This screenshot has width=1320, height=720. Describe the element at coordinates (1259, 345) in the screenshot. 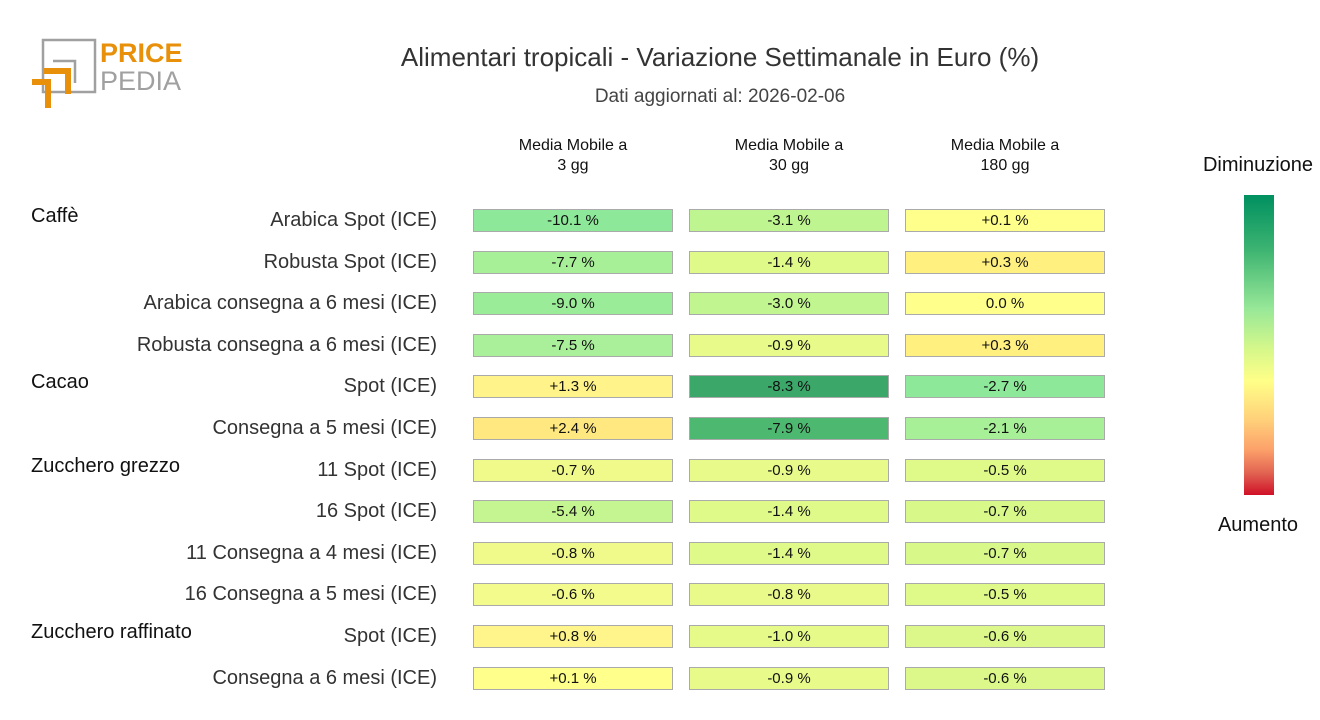

I see `legend-color-scale` at that location.